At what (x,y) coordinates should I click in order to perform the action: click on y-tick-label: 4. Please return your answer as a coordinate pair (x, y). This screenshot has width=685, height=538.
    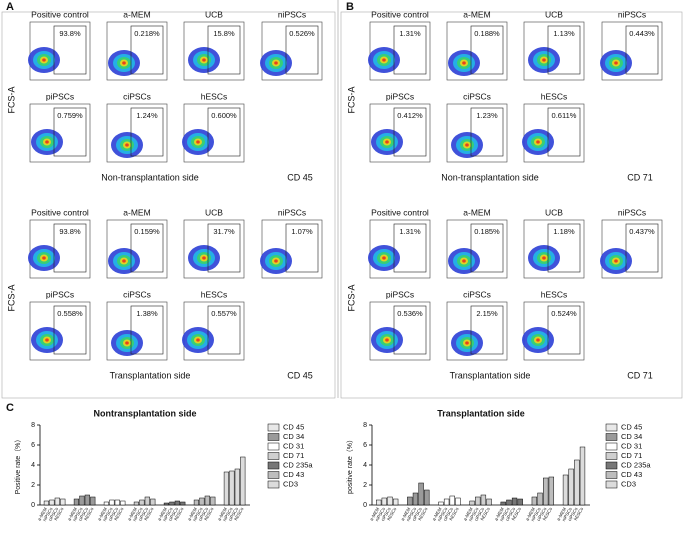
    Looking at the image, I should click on (365, 465).